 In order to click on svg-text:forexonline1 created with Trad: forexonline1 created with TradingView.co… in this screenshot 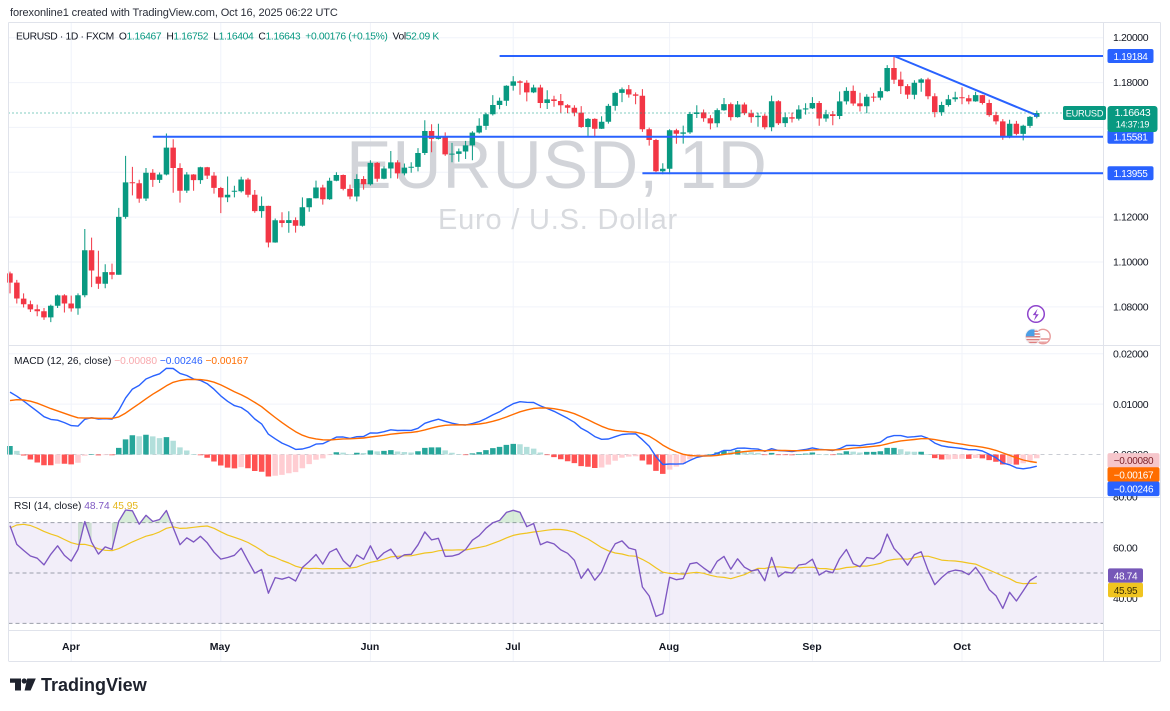, I will do `click(174, 13)`.